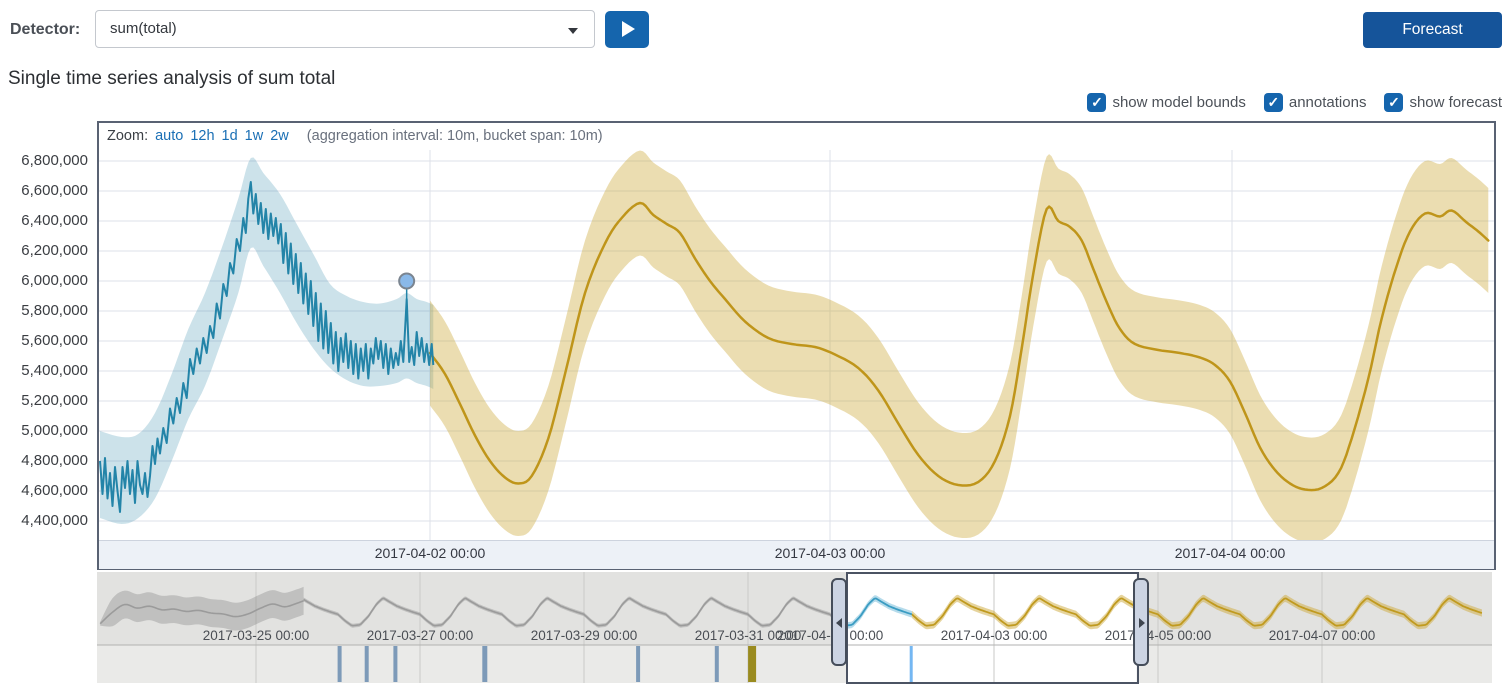 The image size is (1510, 697). Describe the element at coordinates (420, 635) in the screenshot. I see `context-x-tick-label: 2017-03-27 00:00` at that location.